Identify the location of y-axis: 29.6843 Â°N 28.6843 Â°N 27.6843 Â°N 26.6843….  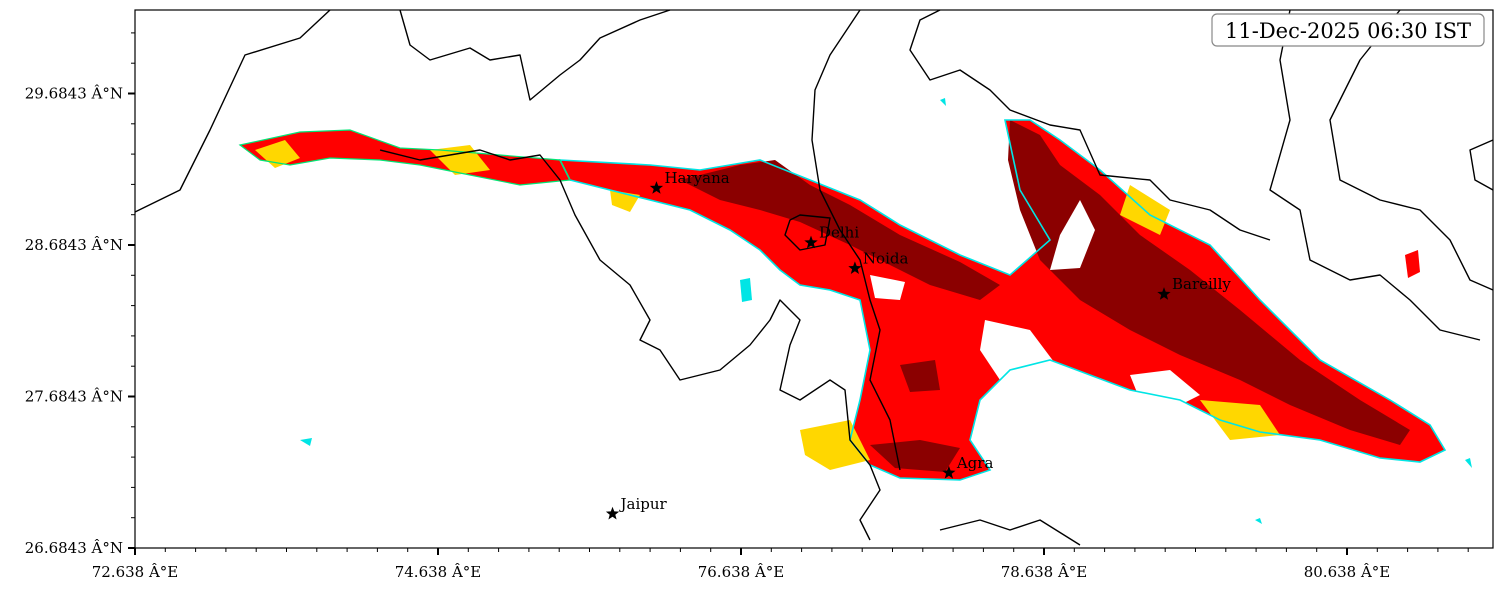
(80, 294).